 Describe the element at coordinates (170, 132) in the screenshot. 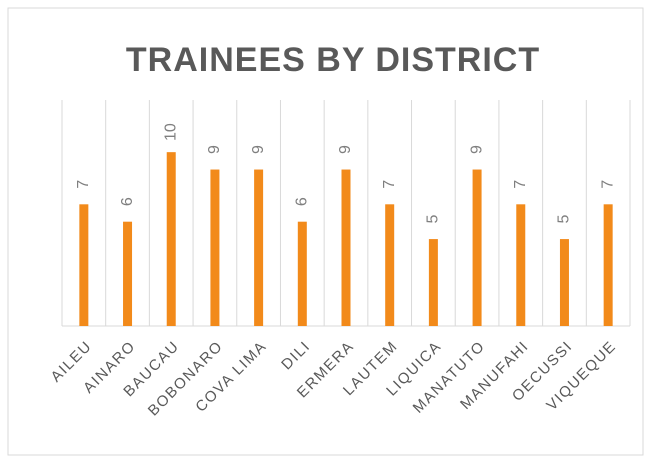

I see `data-label: 10` at that location.